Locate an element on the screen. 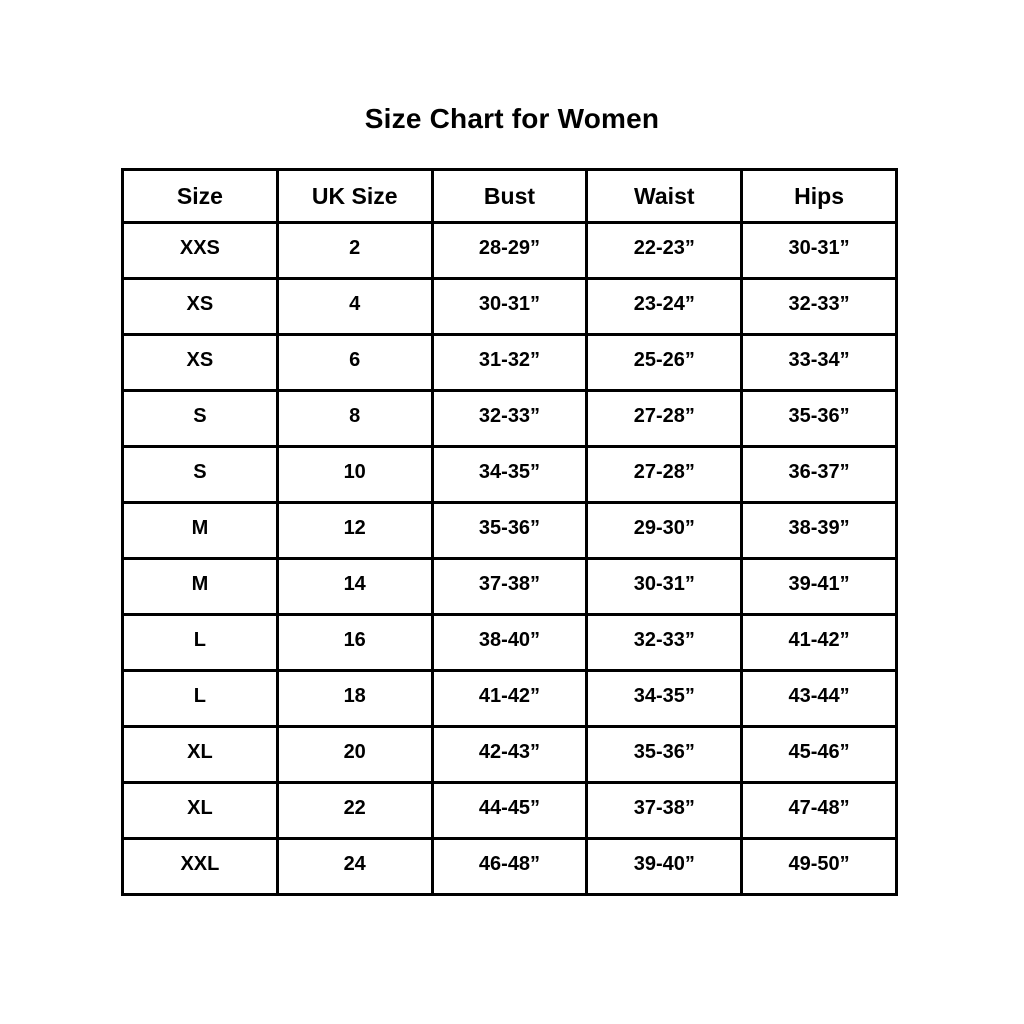  cell-bust: 38-40” is located at coordinates (509, 642).